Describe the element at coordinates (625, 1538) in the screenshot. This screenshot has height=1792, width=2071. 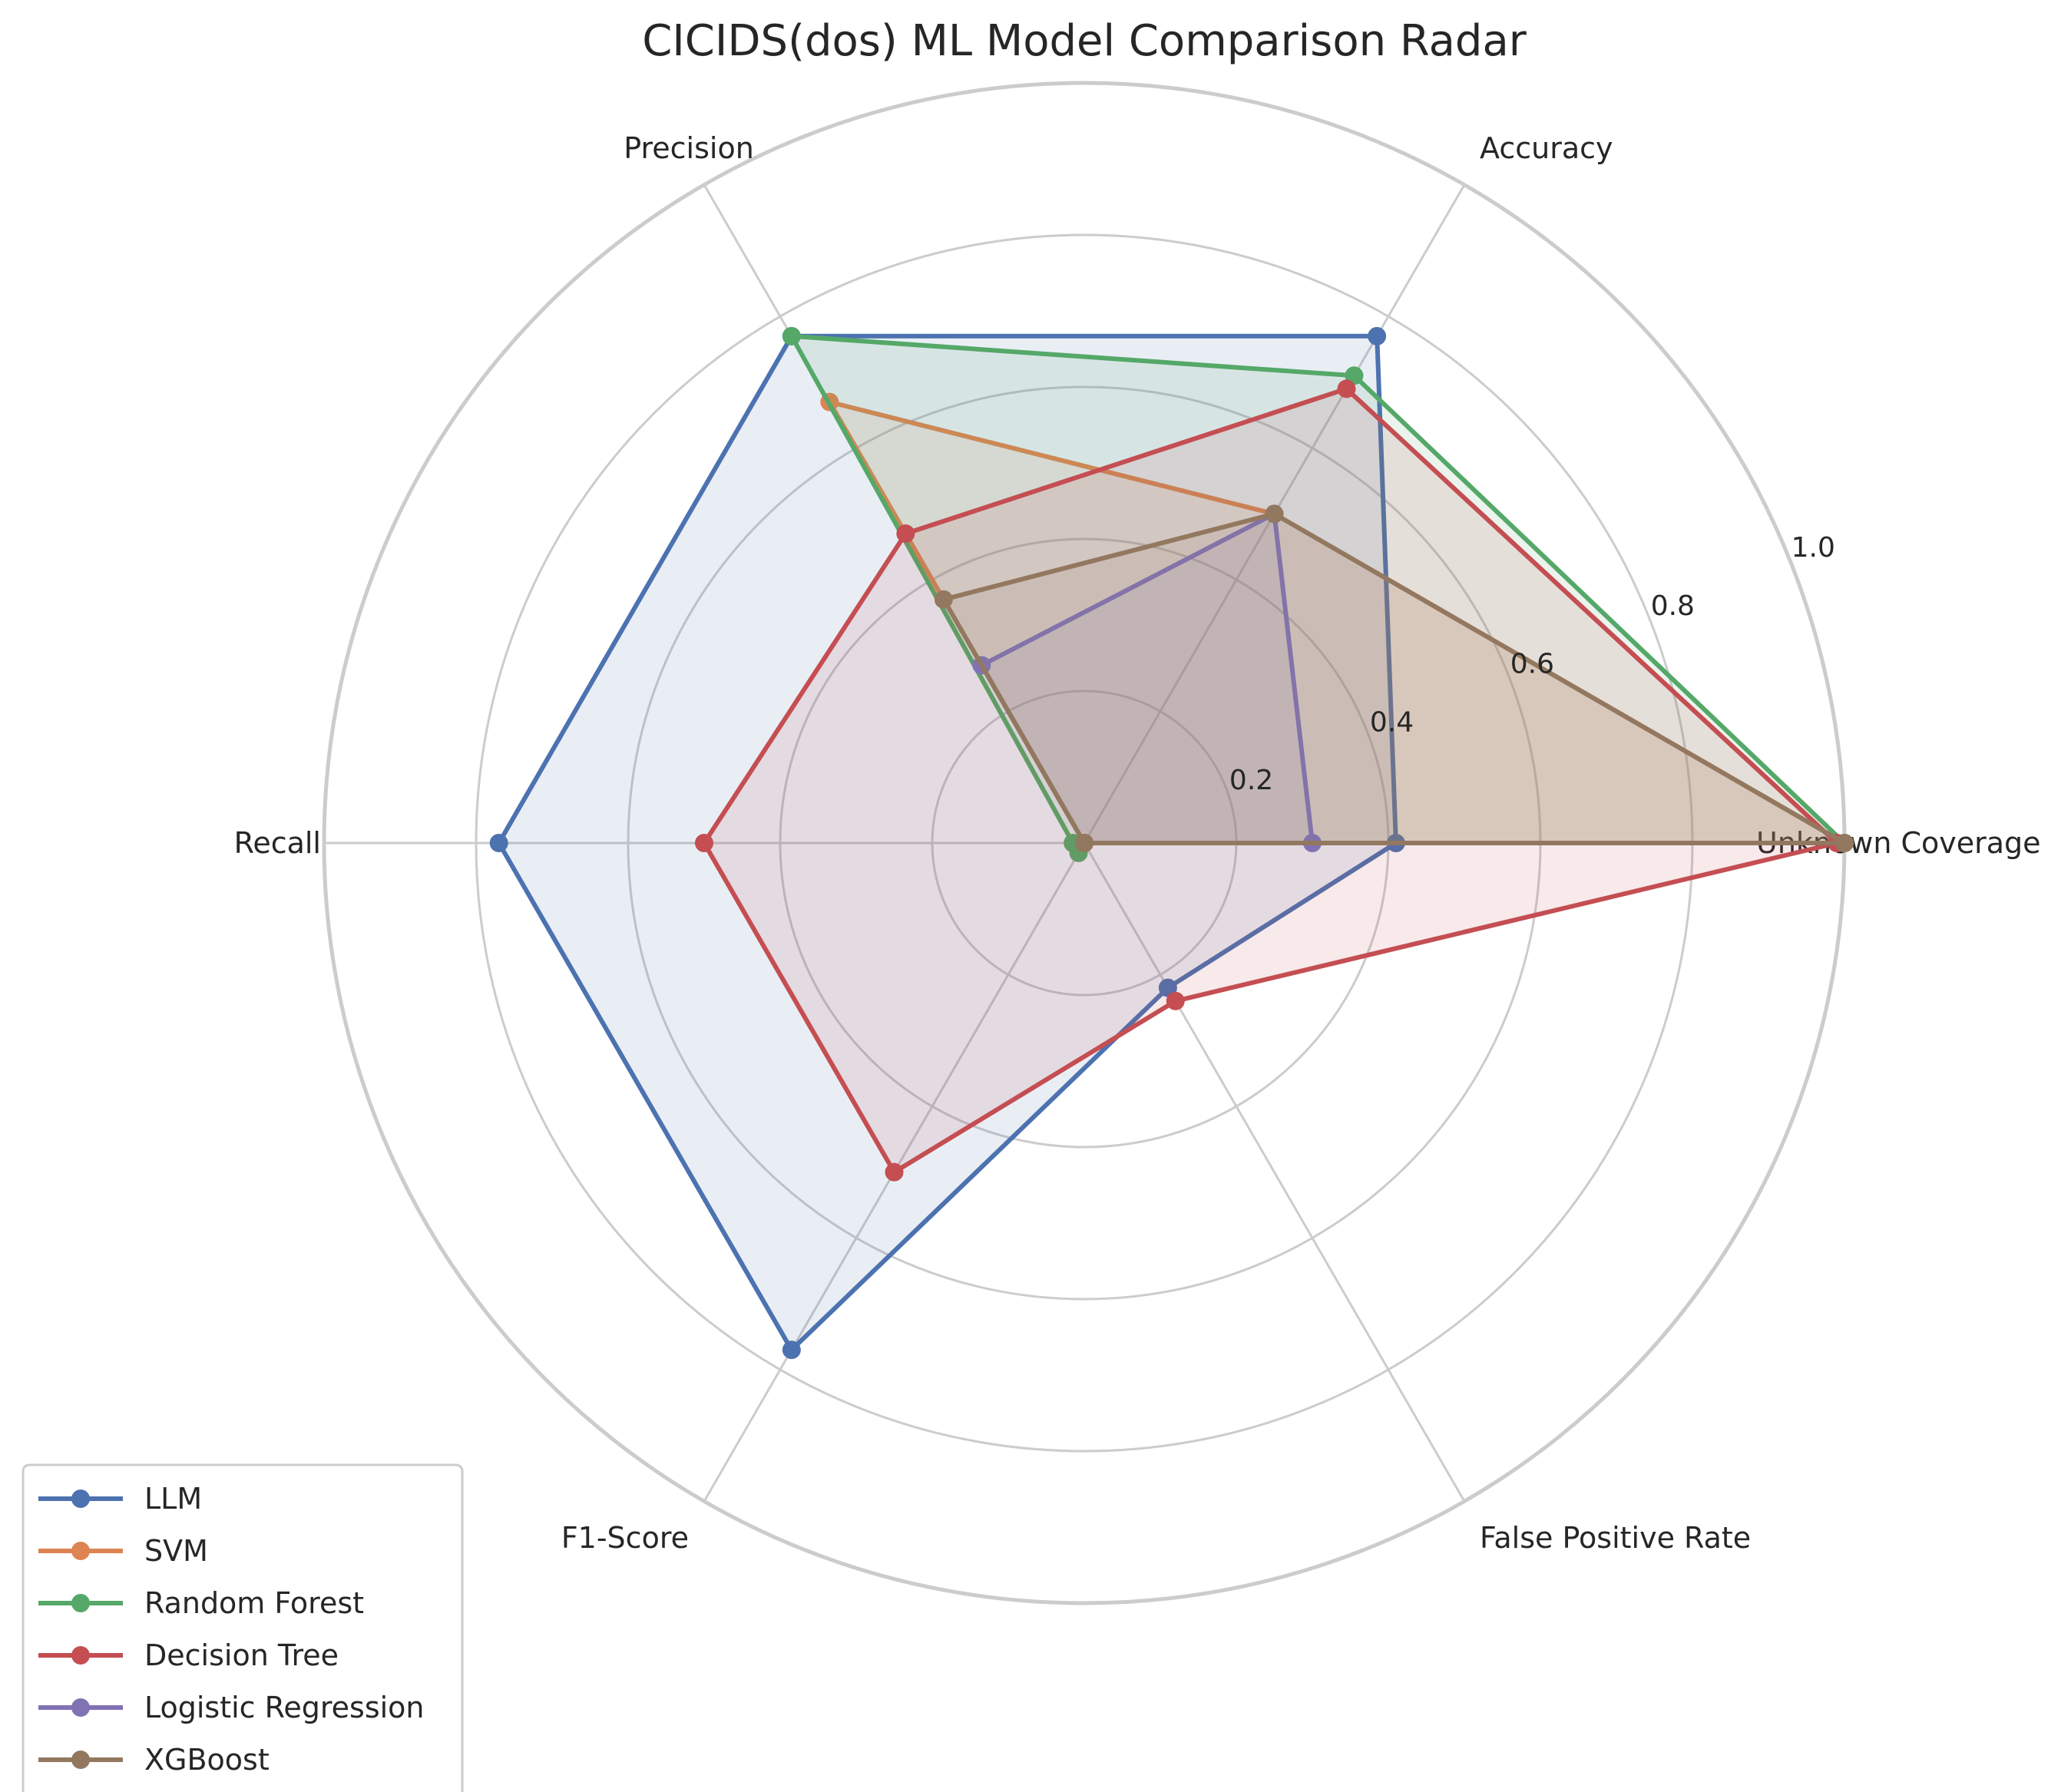
I see `axis-label: F1-Score` at that location.